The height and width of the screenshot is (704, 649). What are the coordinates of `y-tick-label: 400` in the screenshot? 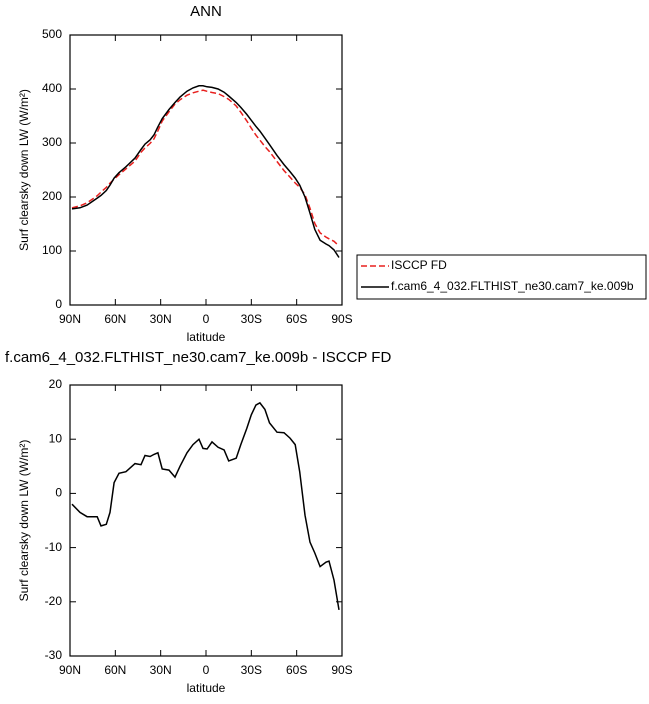 It's located at (52, 88).